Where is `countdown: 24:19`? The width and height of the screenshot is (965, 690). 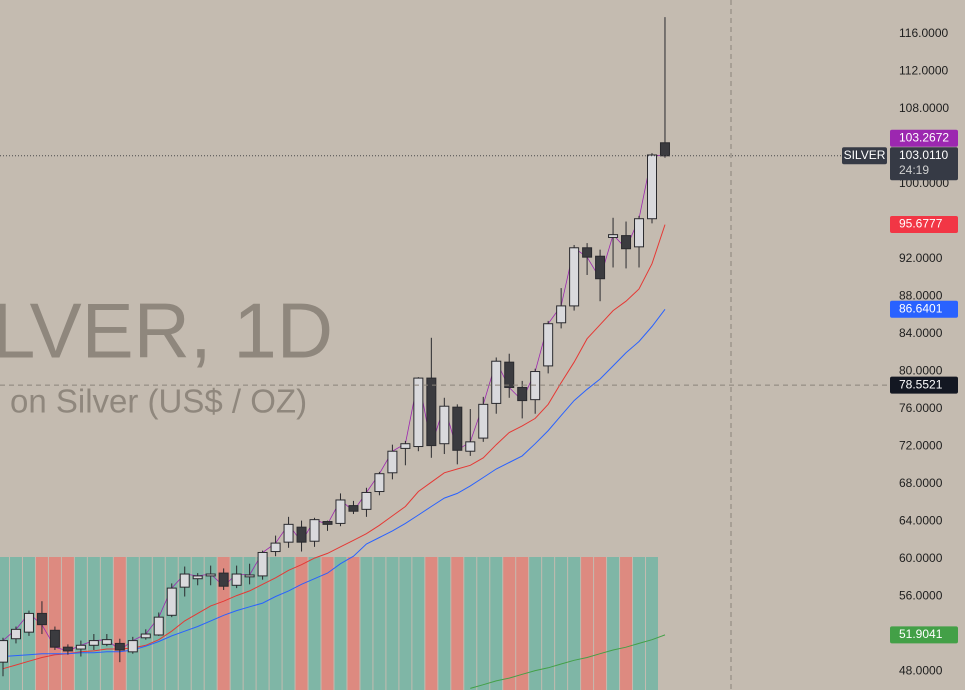
countdown: 24:19 is located at coordinates (914, 170).